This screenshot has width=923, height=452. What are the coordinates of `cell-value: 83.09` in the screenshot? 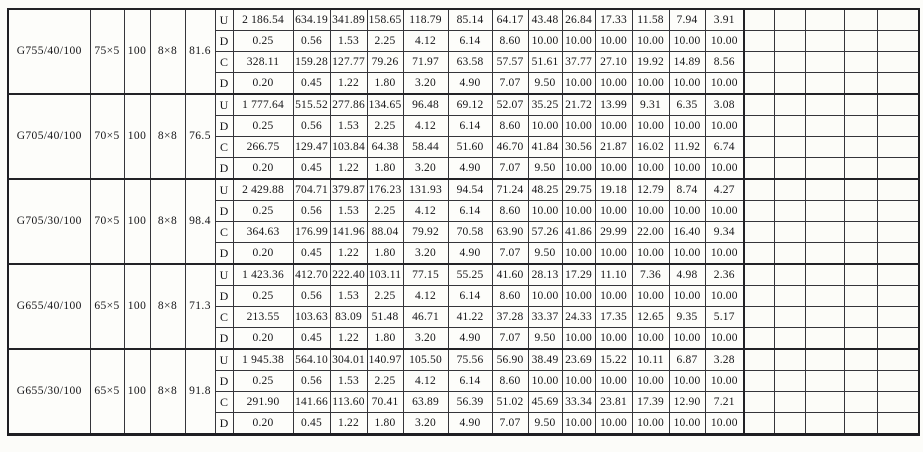 It's located at (348, 317).